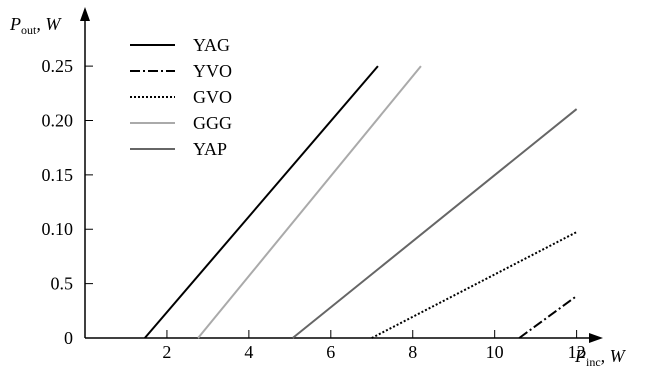  Describe the element at coordinates (212, 97) in the screenshot. I see `legend-label: GVO` at that location.